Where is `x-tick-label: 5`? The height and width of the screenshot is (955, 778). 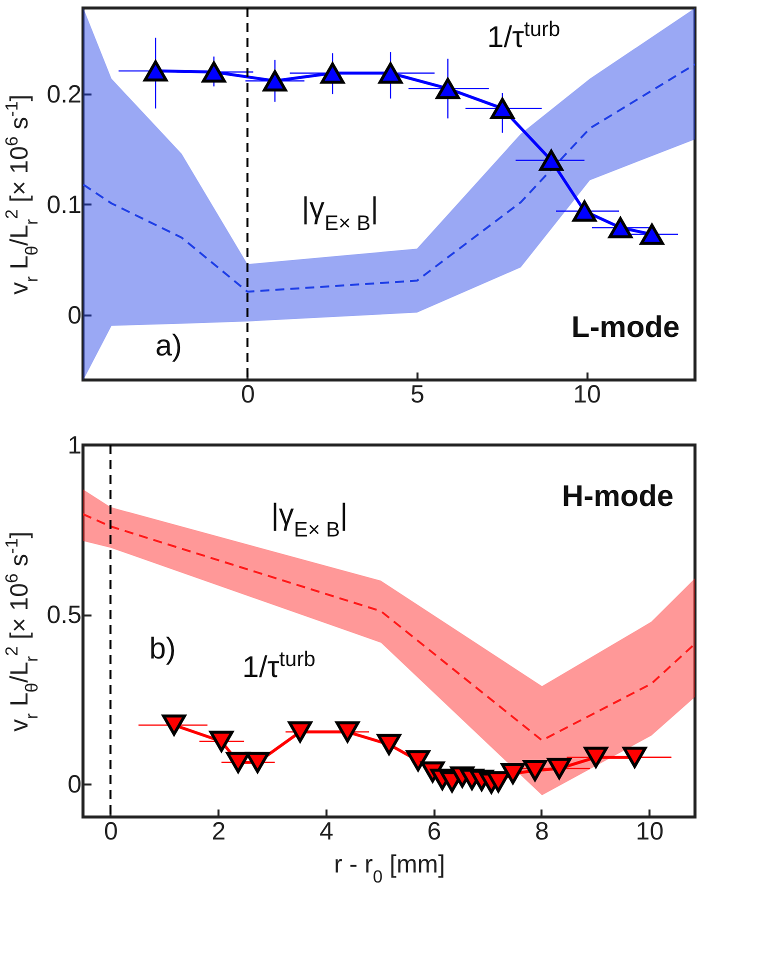 x-tick-label: 5 is located at coordinates (417, 394).